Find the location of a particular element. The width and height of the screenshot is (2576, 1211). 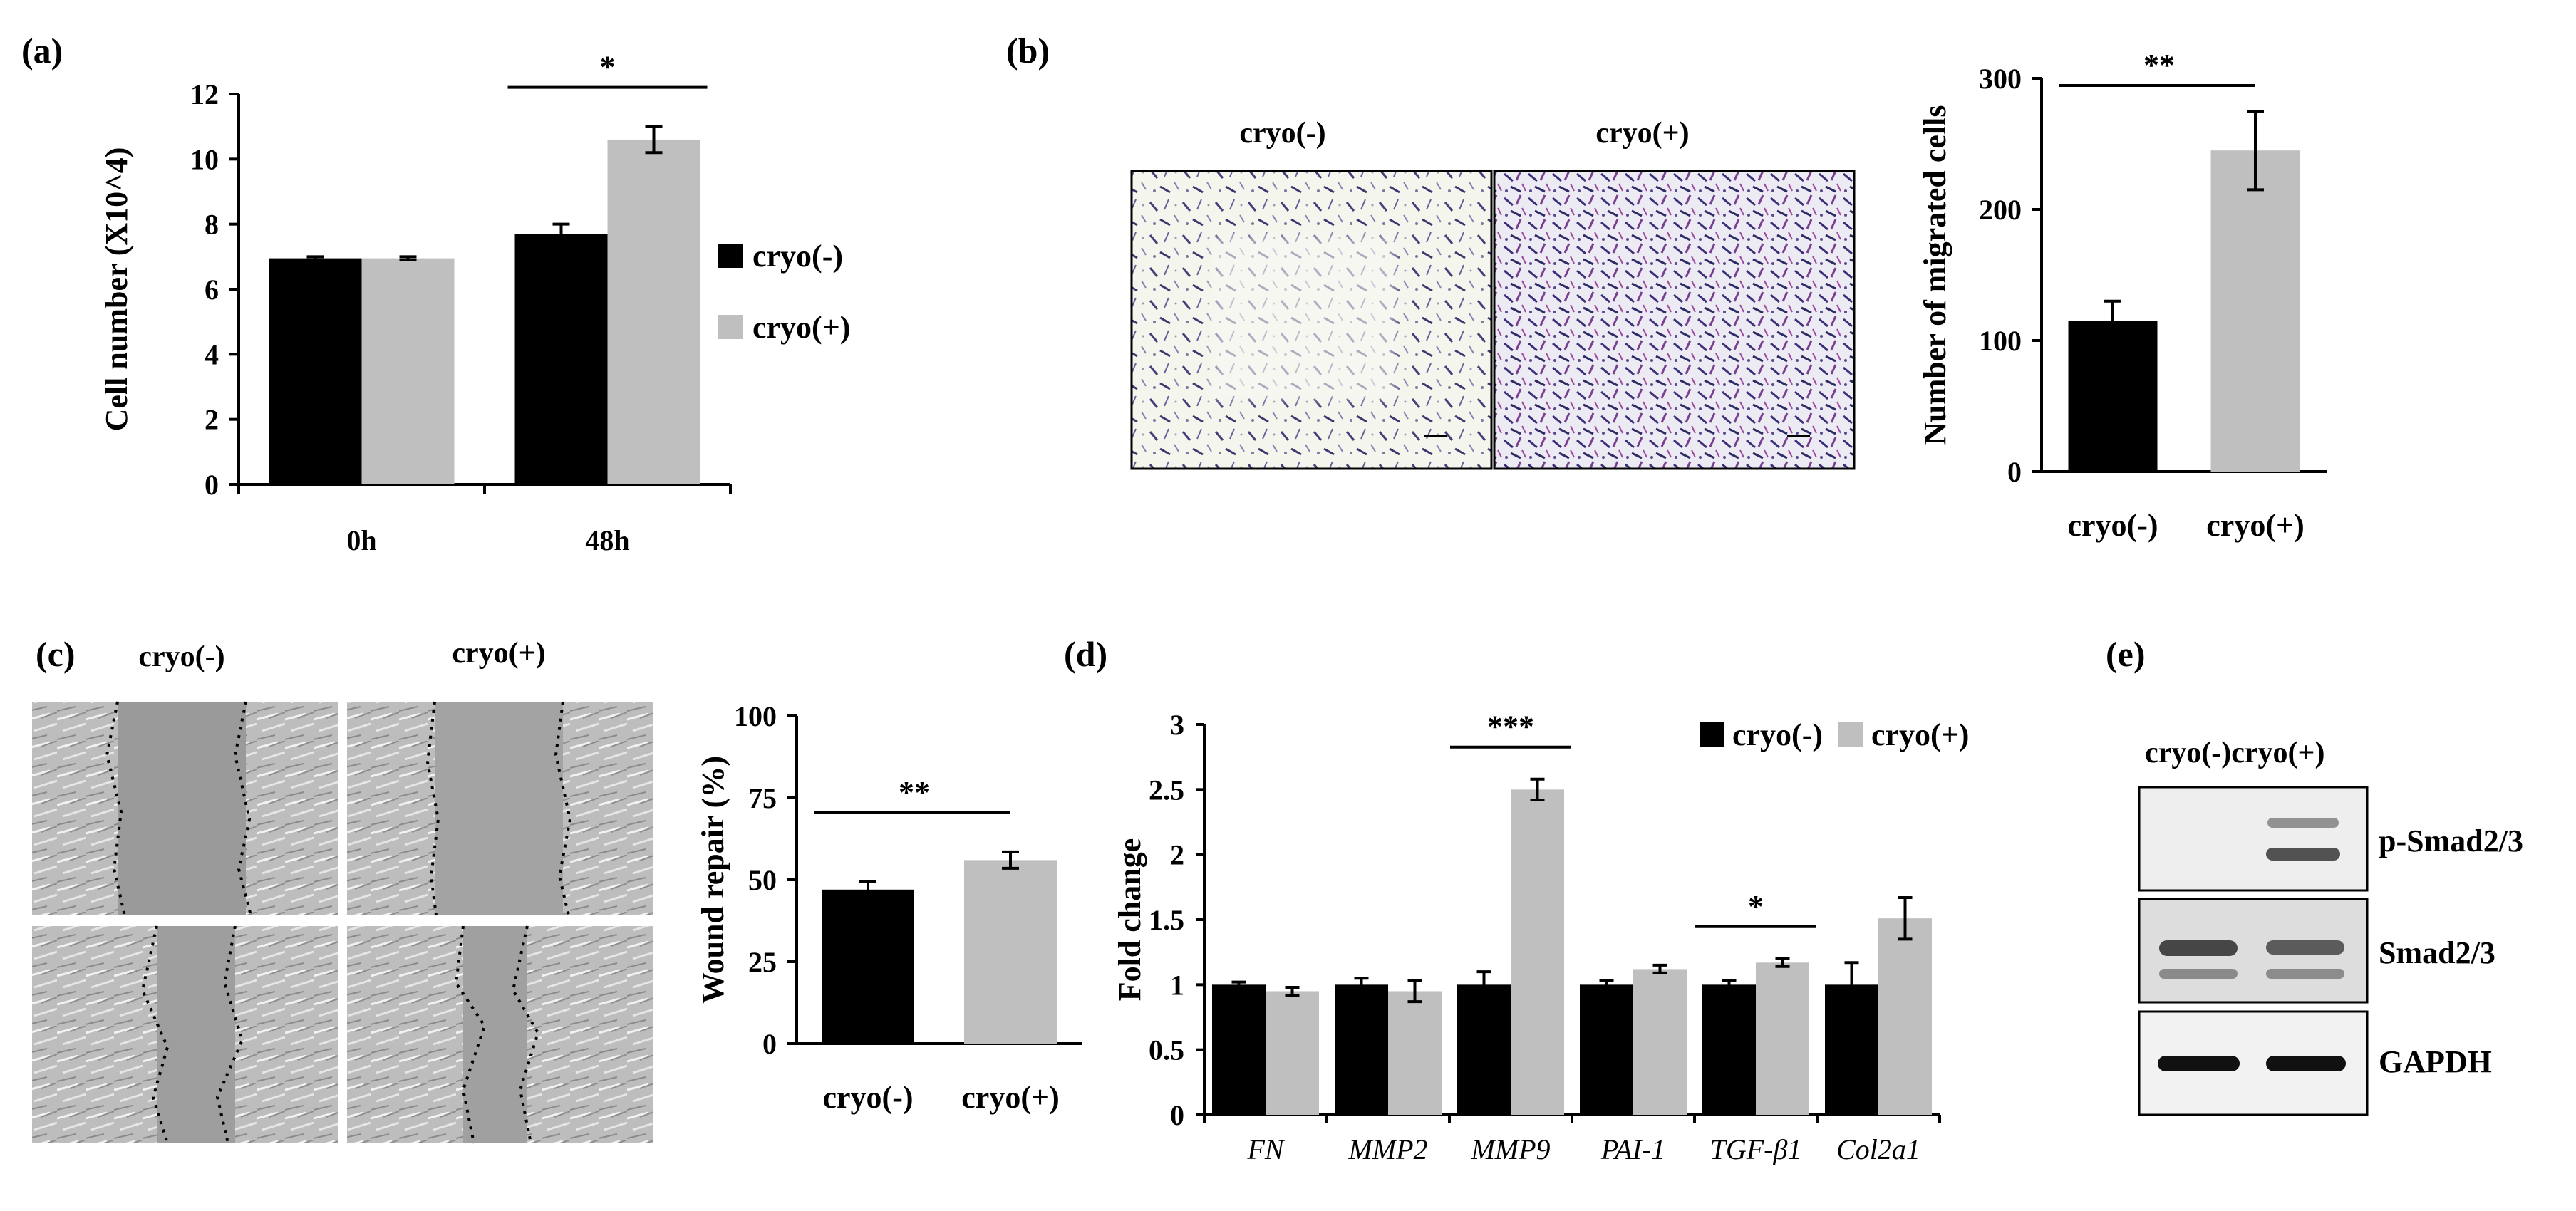

a-x-tick-label-0h: 0h is located at coordinates (361, 540).